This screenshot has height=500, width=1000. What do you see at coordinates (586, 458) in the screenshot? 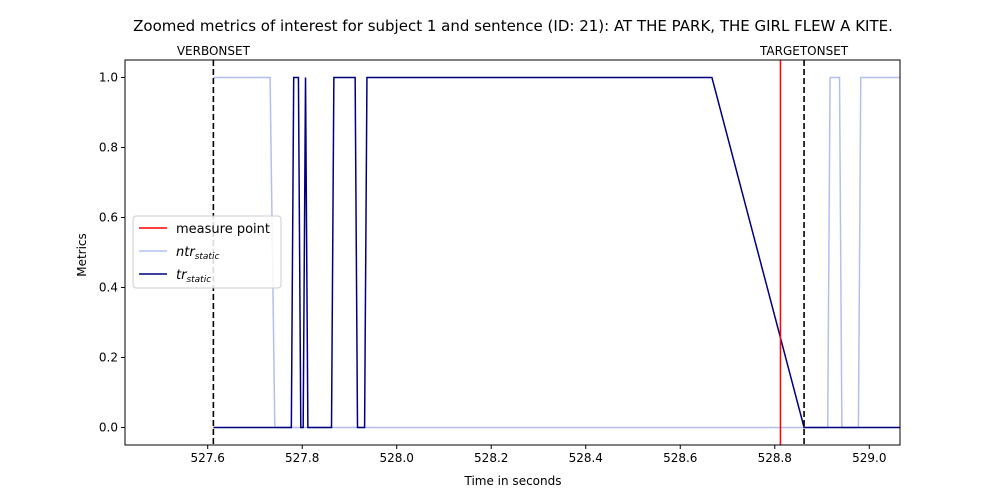
I see `x-tick-label: 528.4` at bounding box center [586, 458].